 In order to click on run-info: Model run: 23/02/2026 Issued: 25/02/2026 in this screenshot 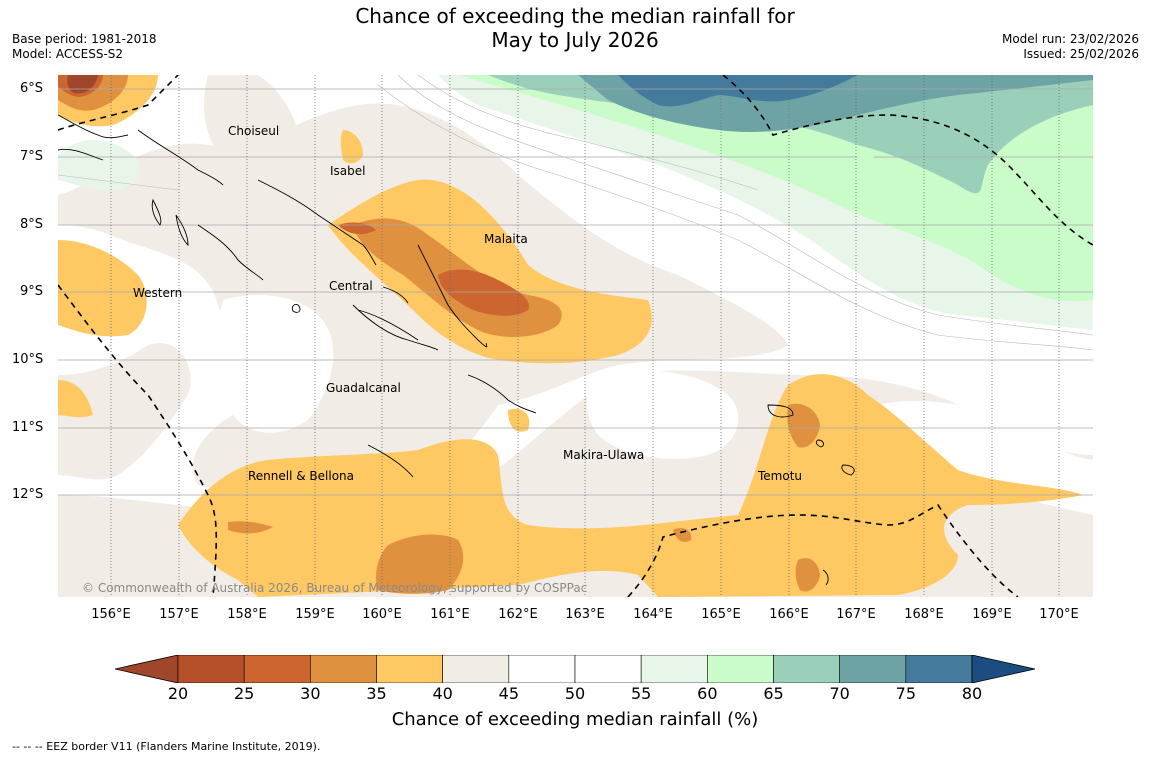, I will do `click(1070, 47)`.